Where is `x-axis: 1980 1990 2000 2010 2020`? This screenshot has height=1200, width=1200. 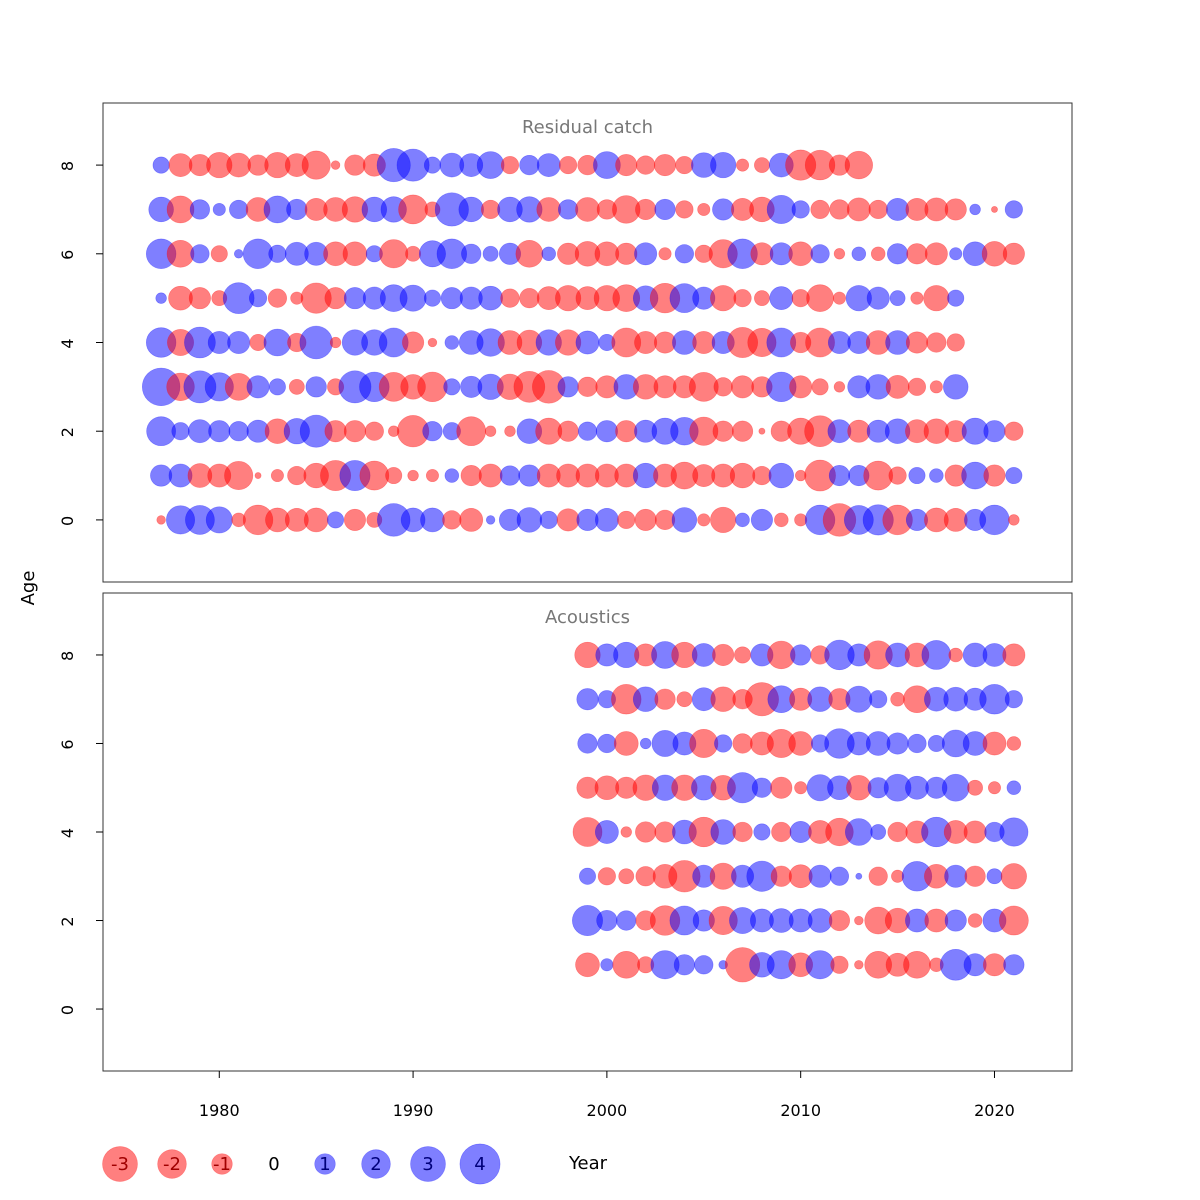 x-axis: 1980 1990 2000 2010 2020 is located at coordinates (607, 1095).